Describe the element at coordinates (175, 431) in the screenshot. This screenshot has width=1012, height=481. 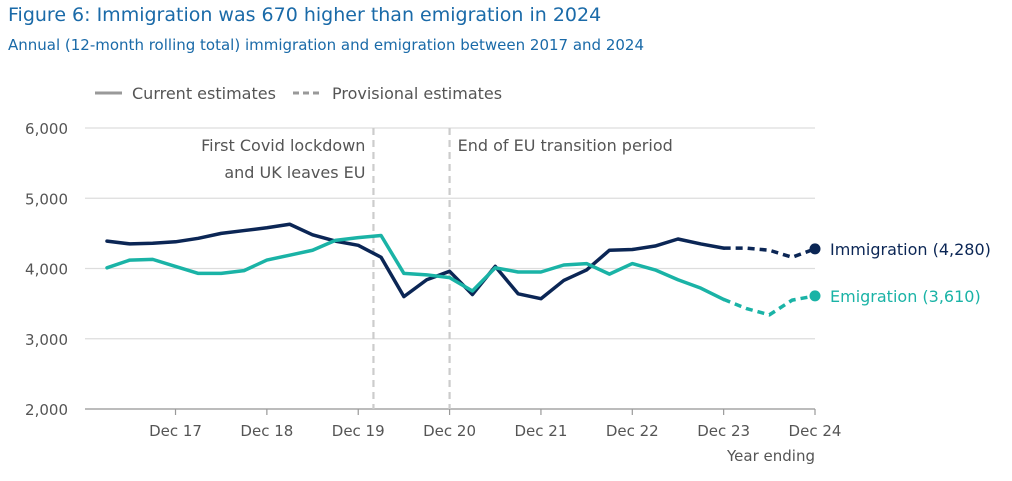
I see `x-tick-label: Dec 17` at that location.